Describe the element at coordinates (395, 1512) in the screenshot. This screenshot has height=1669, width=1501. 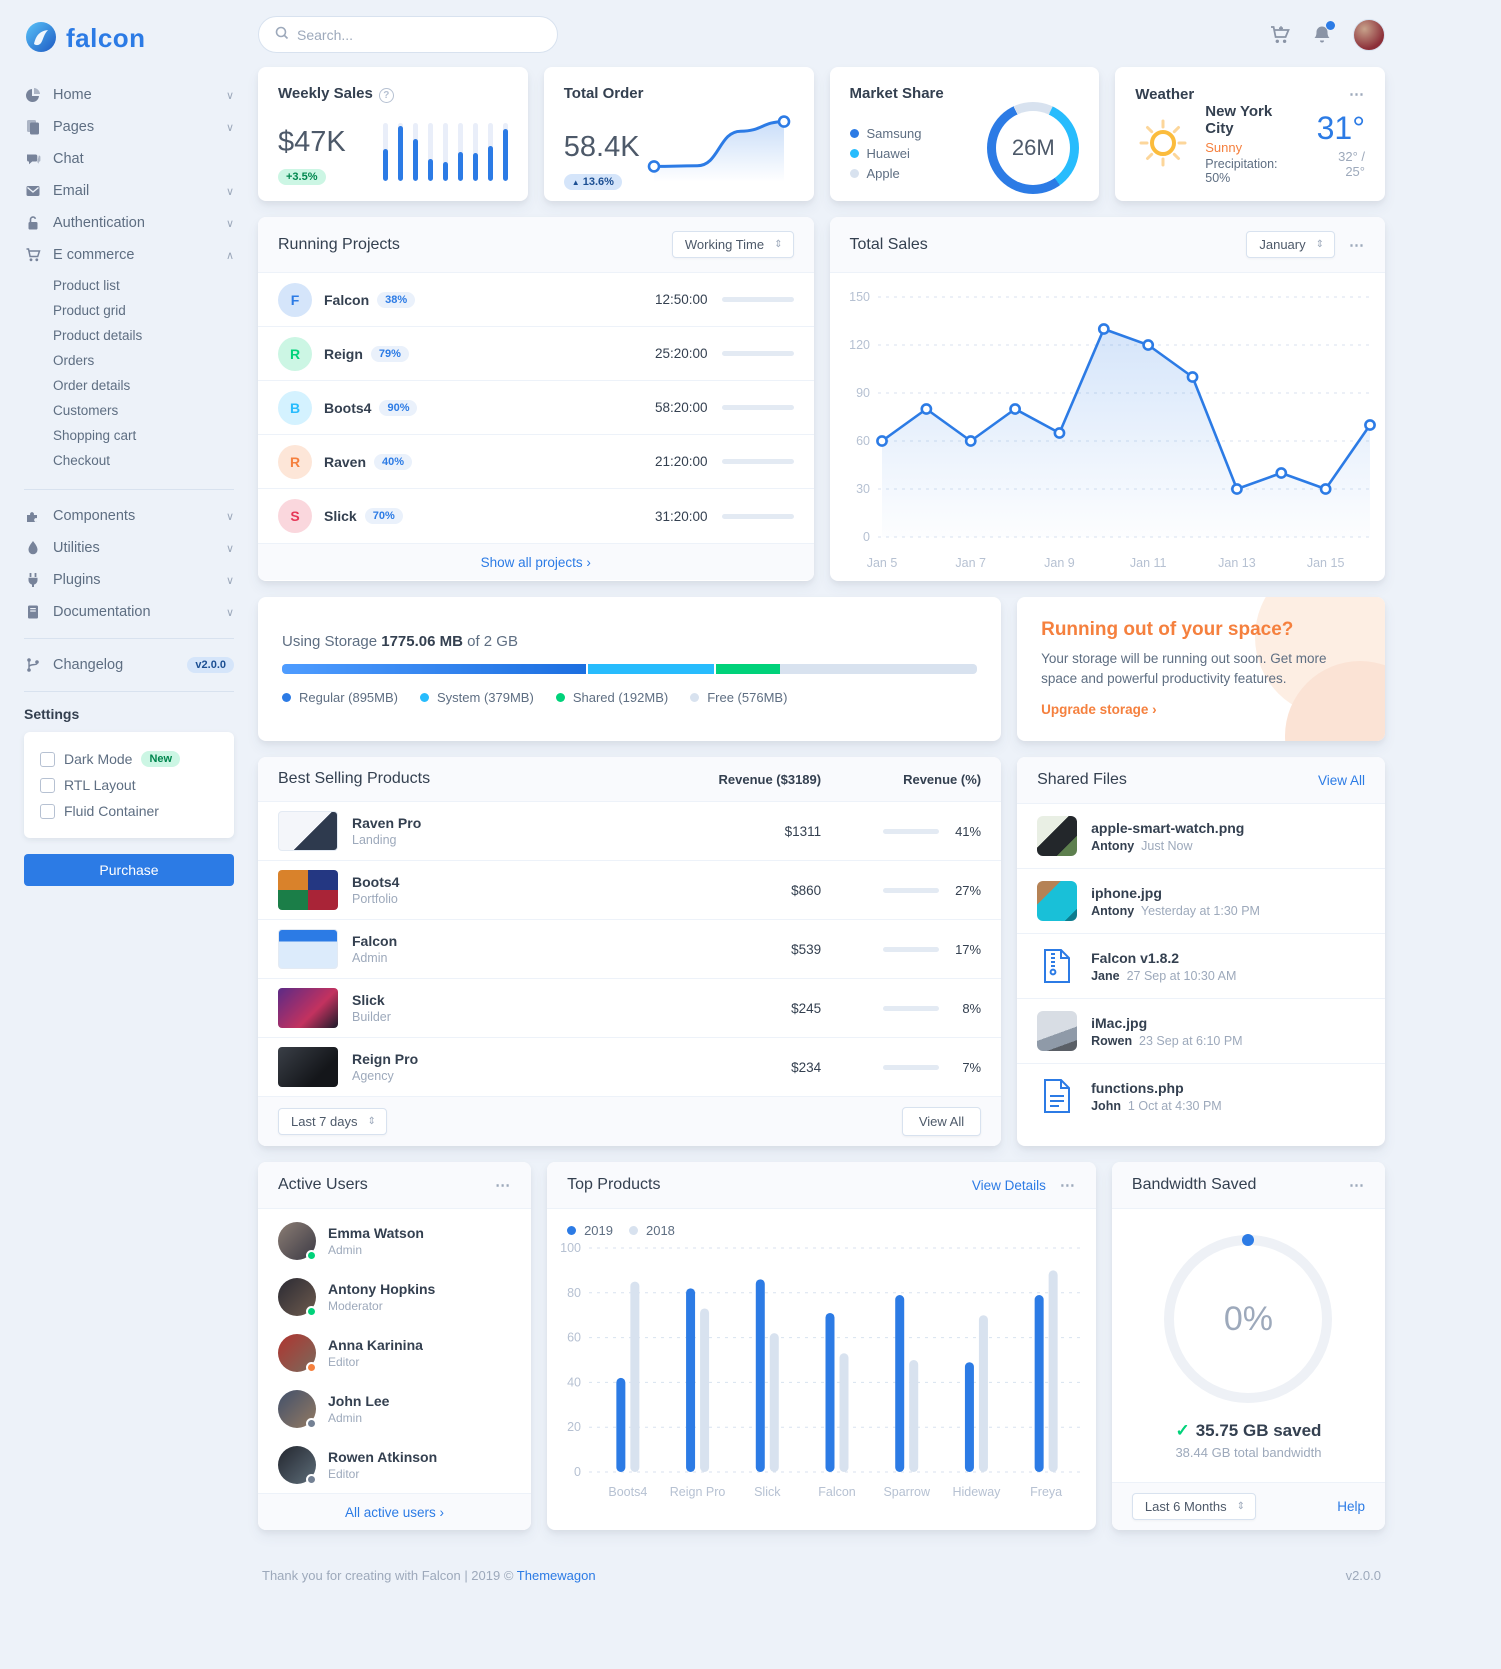
I see `all-active-users-link: All active users ›` at that location.